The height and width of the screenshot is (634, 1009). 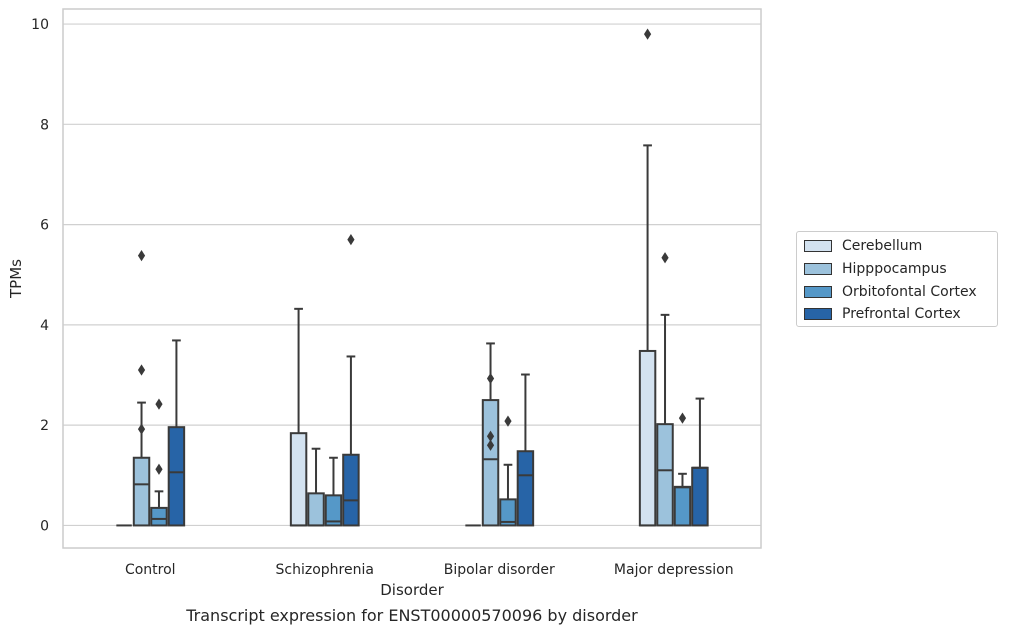 I want to click on y-tick-label-8: 8, so click(x=44, y=125).